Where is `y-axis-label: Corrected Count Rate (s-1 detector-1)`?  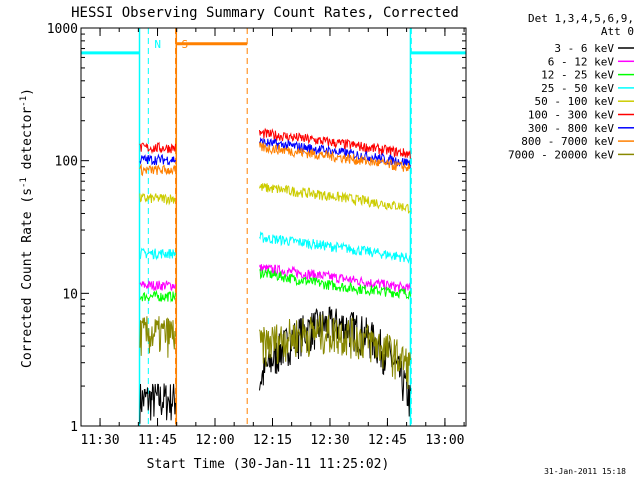 y-axis-label: Corrected Count Rate (s-1 detector-1) is located at coordinates (27, 228).